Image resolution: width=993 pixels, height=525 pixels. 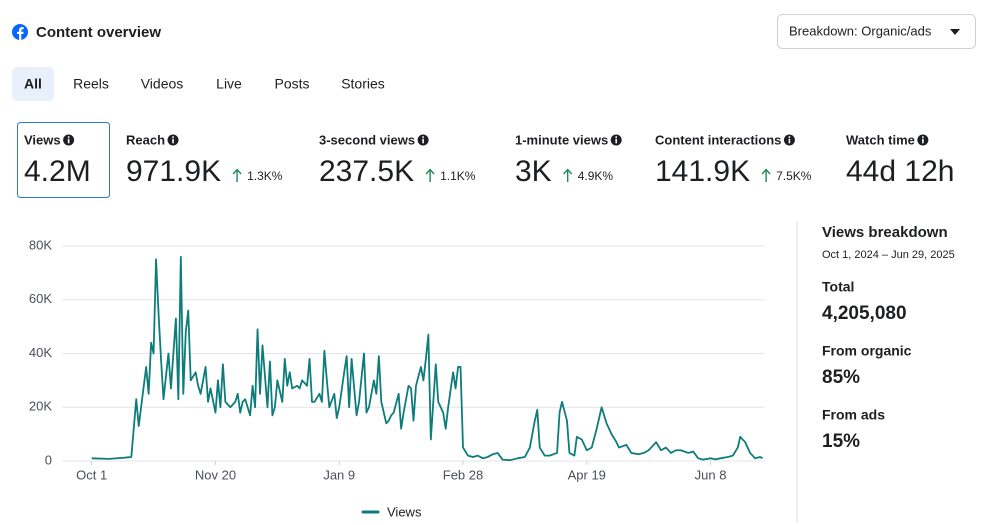 What do you see at coordinates (841, 441) in the screenshot?
I see `breakdown-value: 15%` at bounding box center [841, 441].